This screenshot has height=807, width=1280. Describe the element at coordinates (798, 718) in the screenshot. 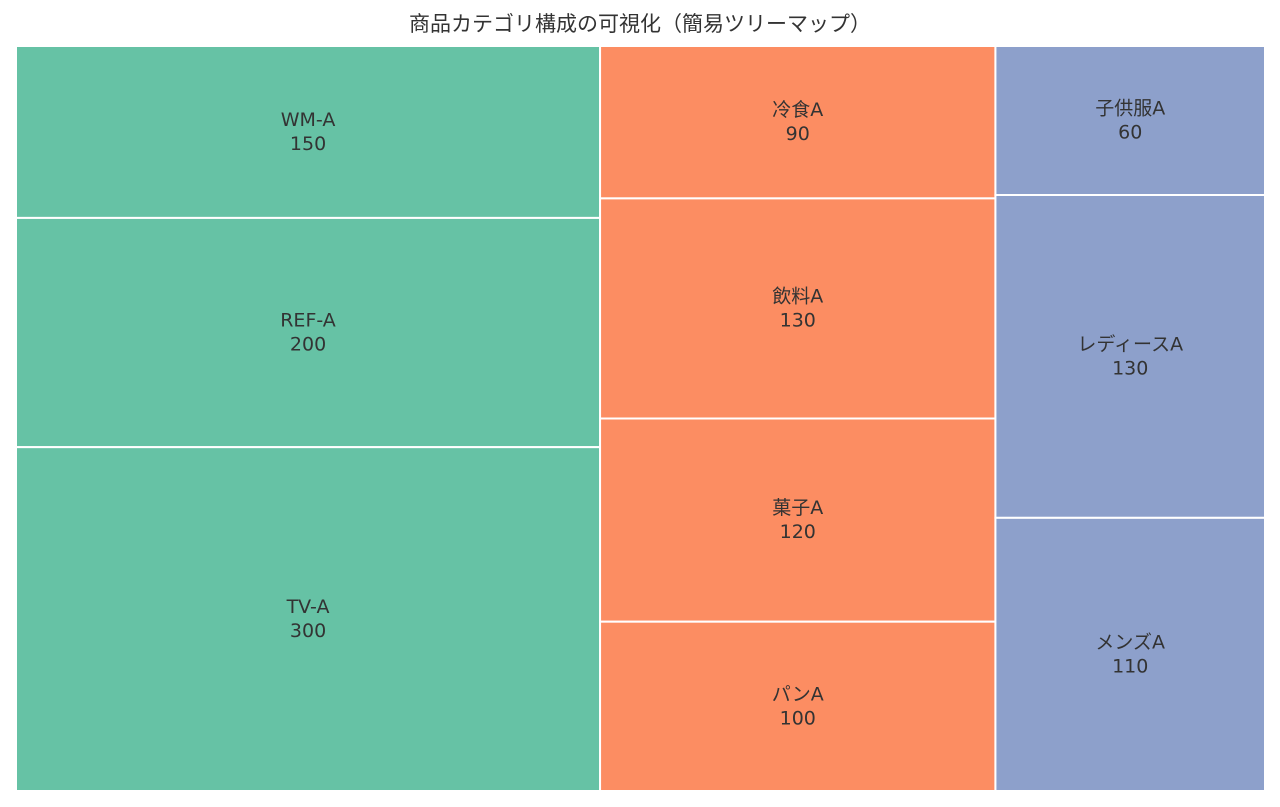

I see `tile-value-label: 100` at that location.